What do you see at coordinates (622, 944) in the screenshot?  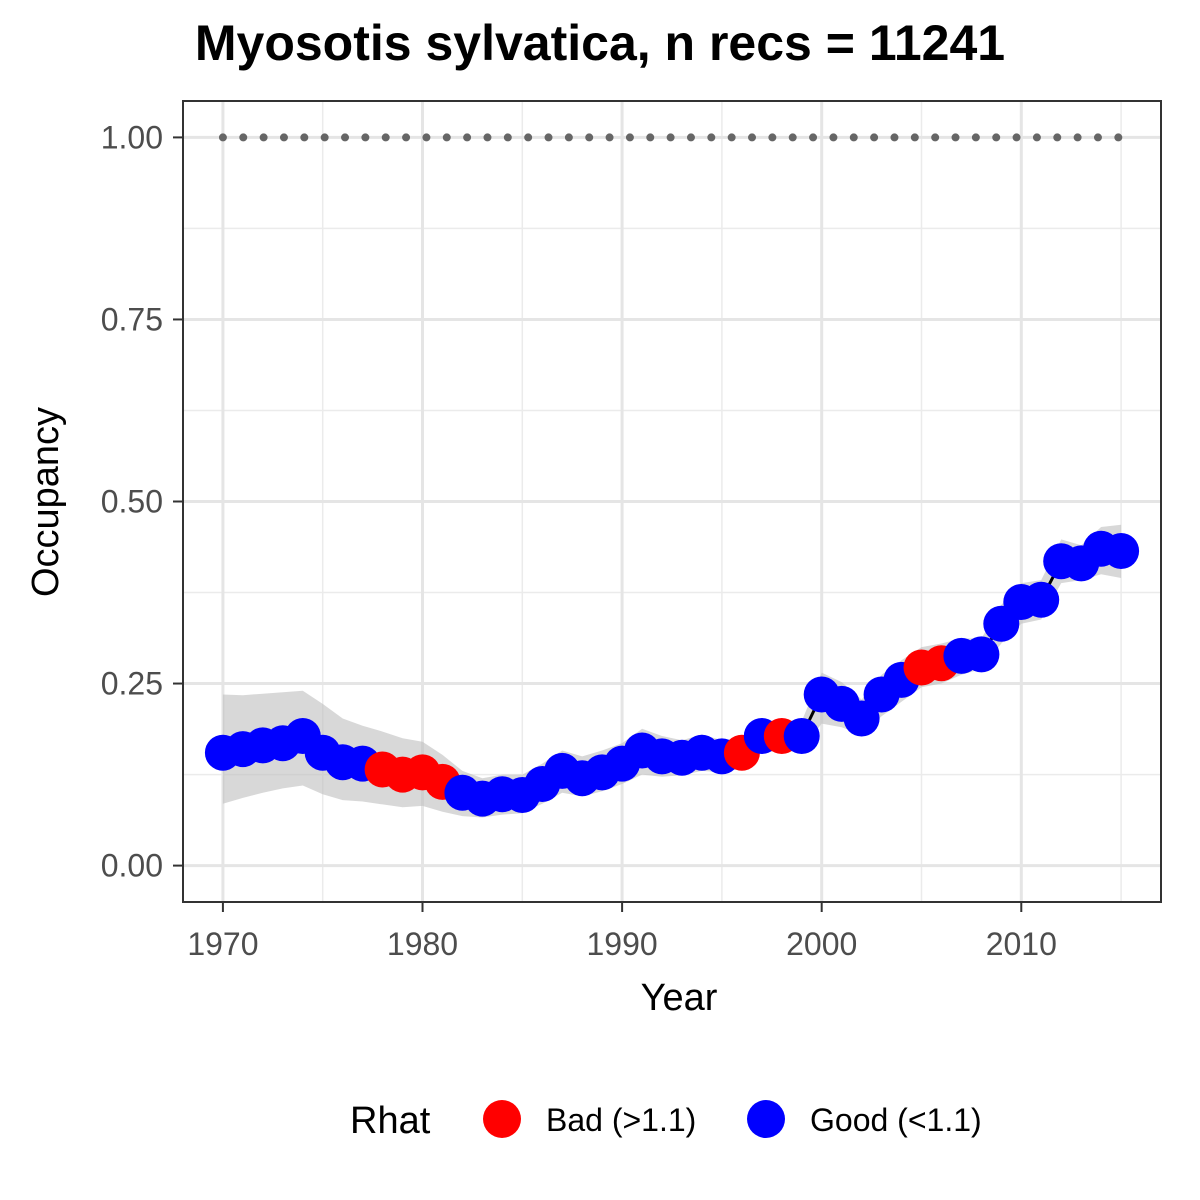 I see `x-tick-label: 1990` at bounding box center [622, 944].